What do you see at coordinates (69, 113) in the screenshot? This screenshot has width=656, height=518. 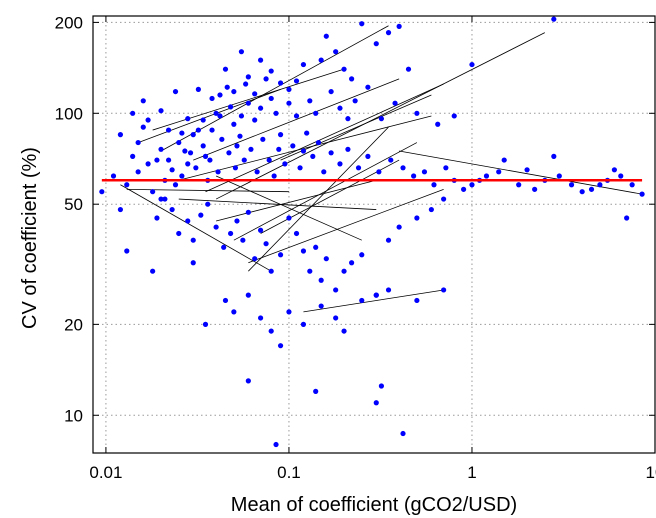 I see `y-tick-label: 100` at bounding box center [69, 113].